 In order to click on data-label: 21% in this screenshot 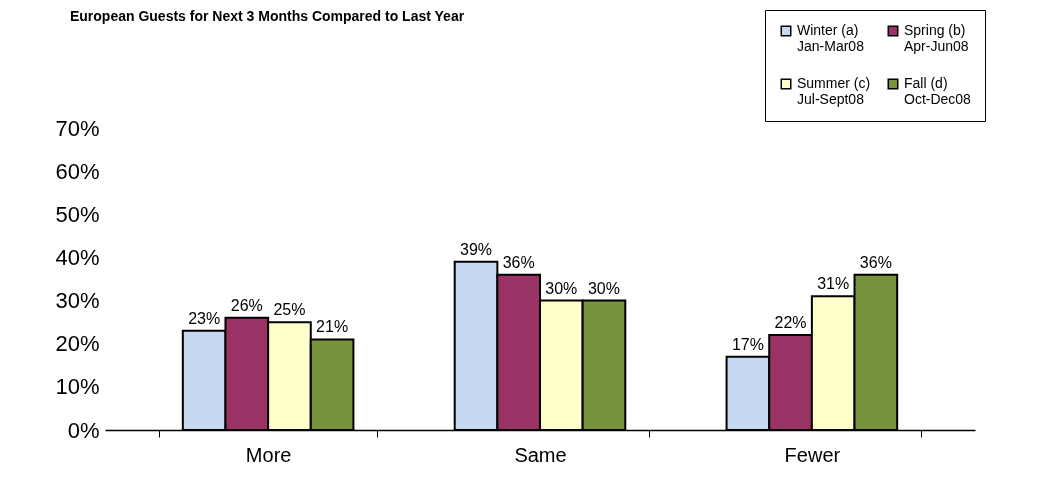, I will do `click(332, 327)`.